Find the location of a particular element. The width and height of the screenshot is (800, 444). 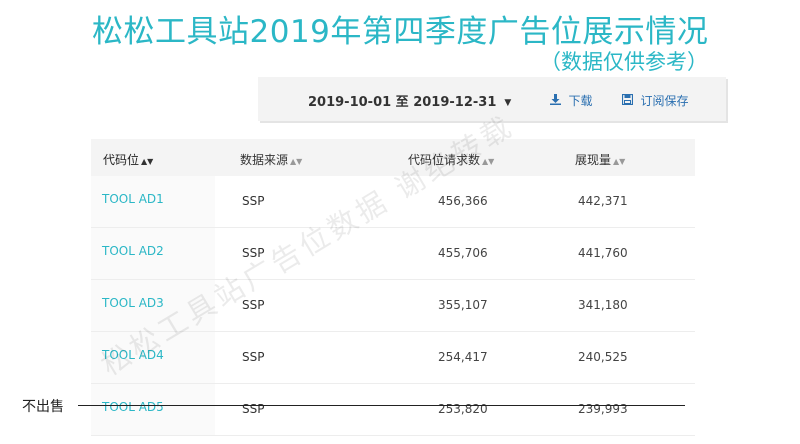

page-title: 松松工具站2019年第四季度广告位展示情况 is located at coordinates (400, 32).